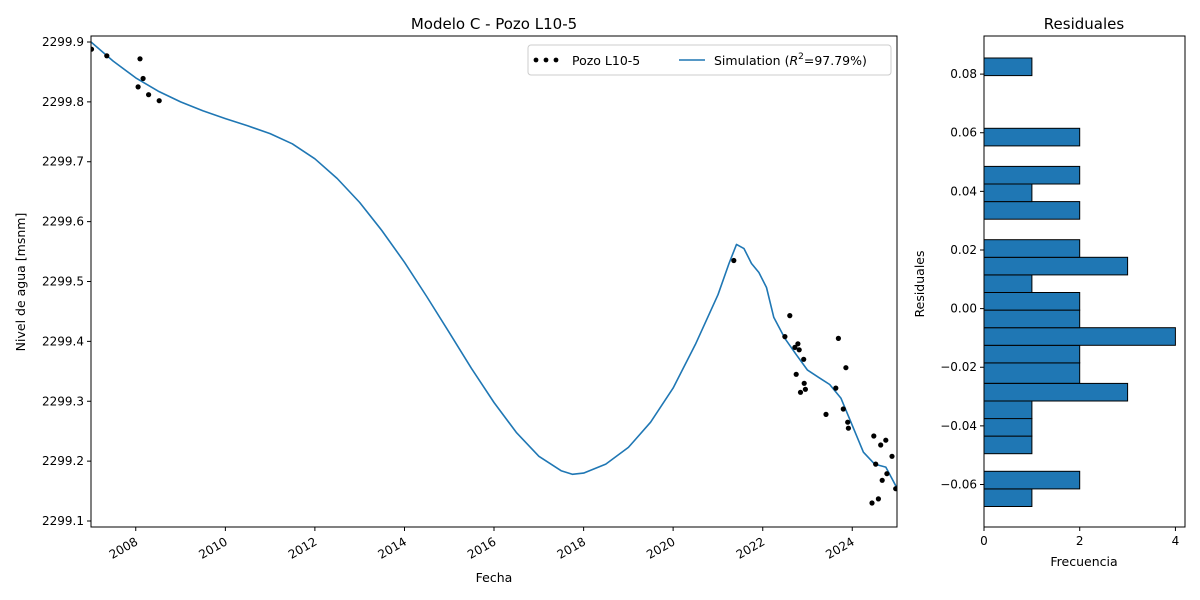 This screenshot has width=1200, height=600. Describe the element at coordinates (963, 191) in the screenshot. I see `hist-y-tick-label: 0.04` at that location.